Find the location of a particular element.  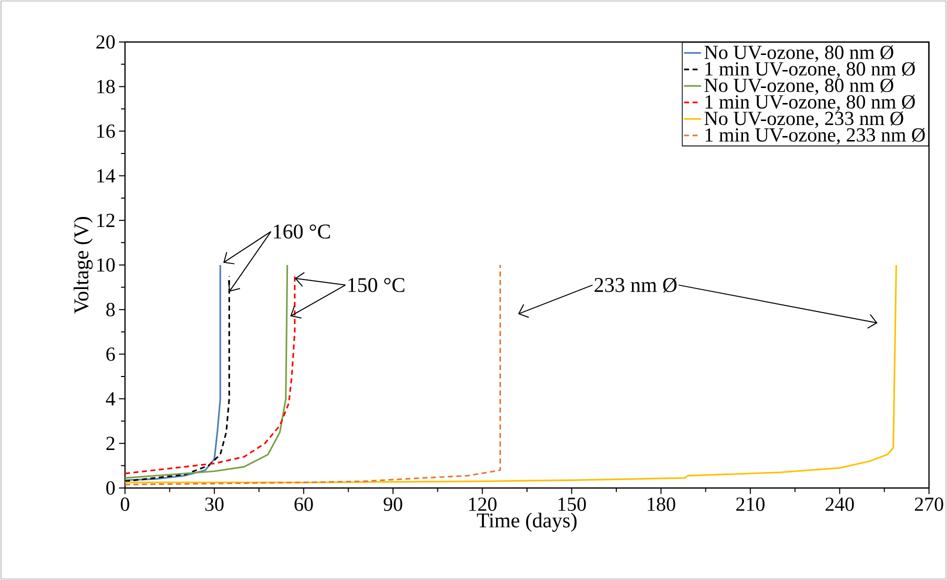

x-tick-label: 270 is located at coordinates (929, 504).